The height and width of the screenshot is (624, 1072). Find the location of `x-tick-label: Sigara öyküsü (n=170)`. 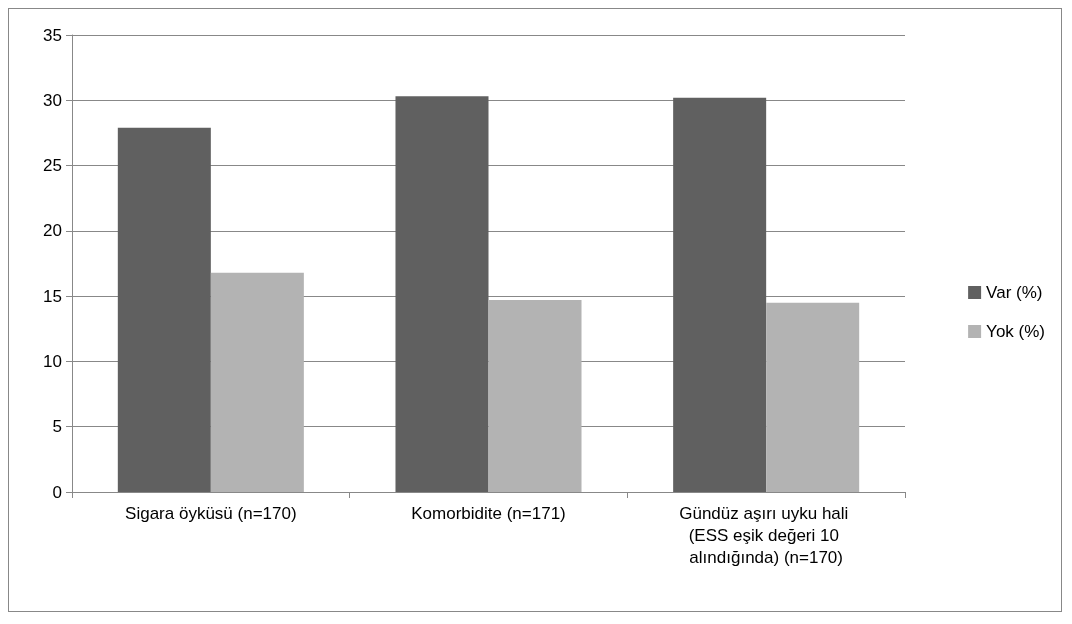

x-tick-label: Sigara öyküsü (n=170) is located at coordinates (211, 513).